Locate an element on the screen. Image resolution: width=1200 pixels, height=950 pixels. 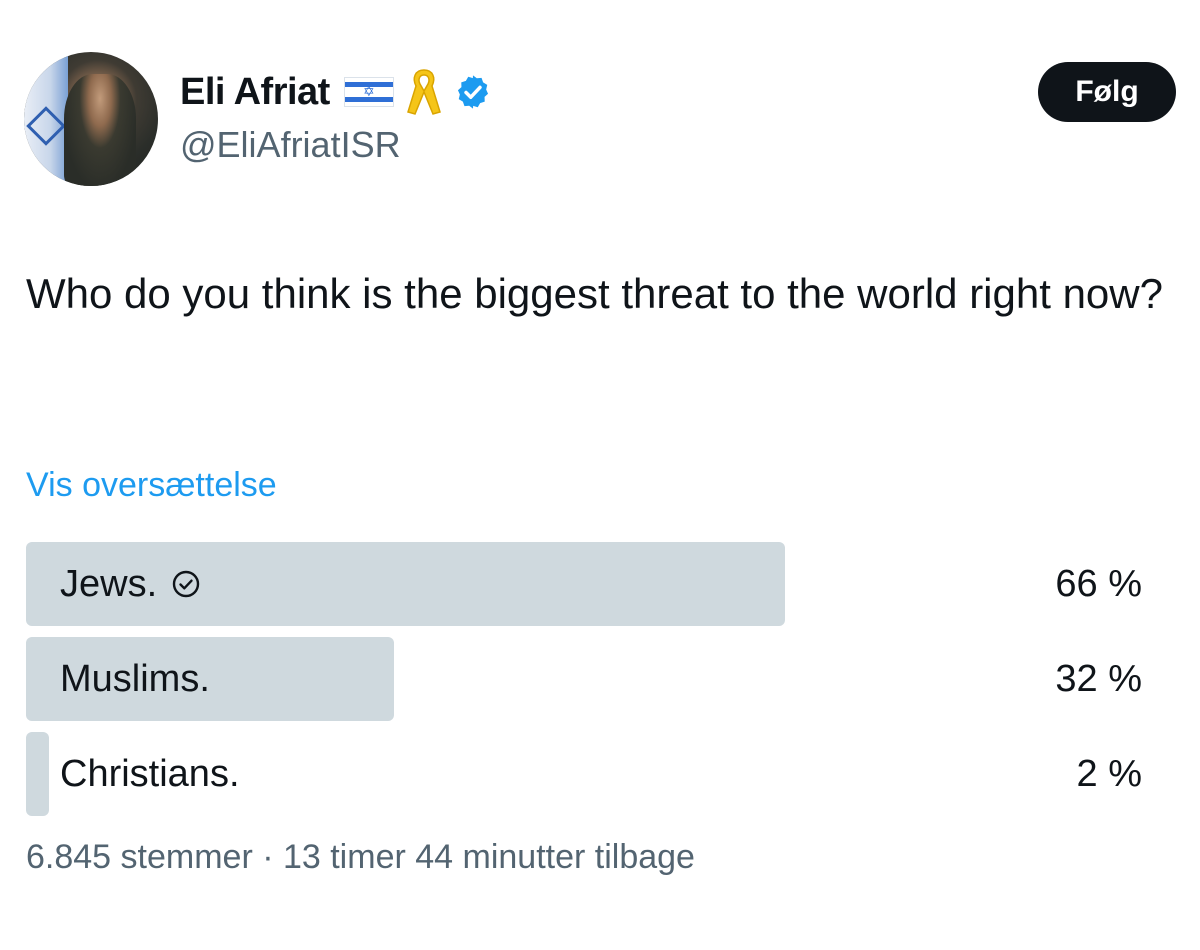
poll-option-label-wrap: Christians. is located at coordinates (150, 774).